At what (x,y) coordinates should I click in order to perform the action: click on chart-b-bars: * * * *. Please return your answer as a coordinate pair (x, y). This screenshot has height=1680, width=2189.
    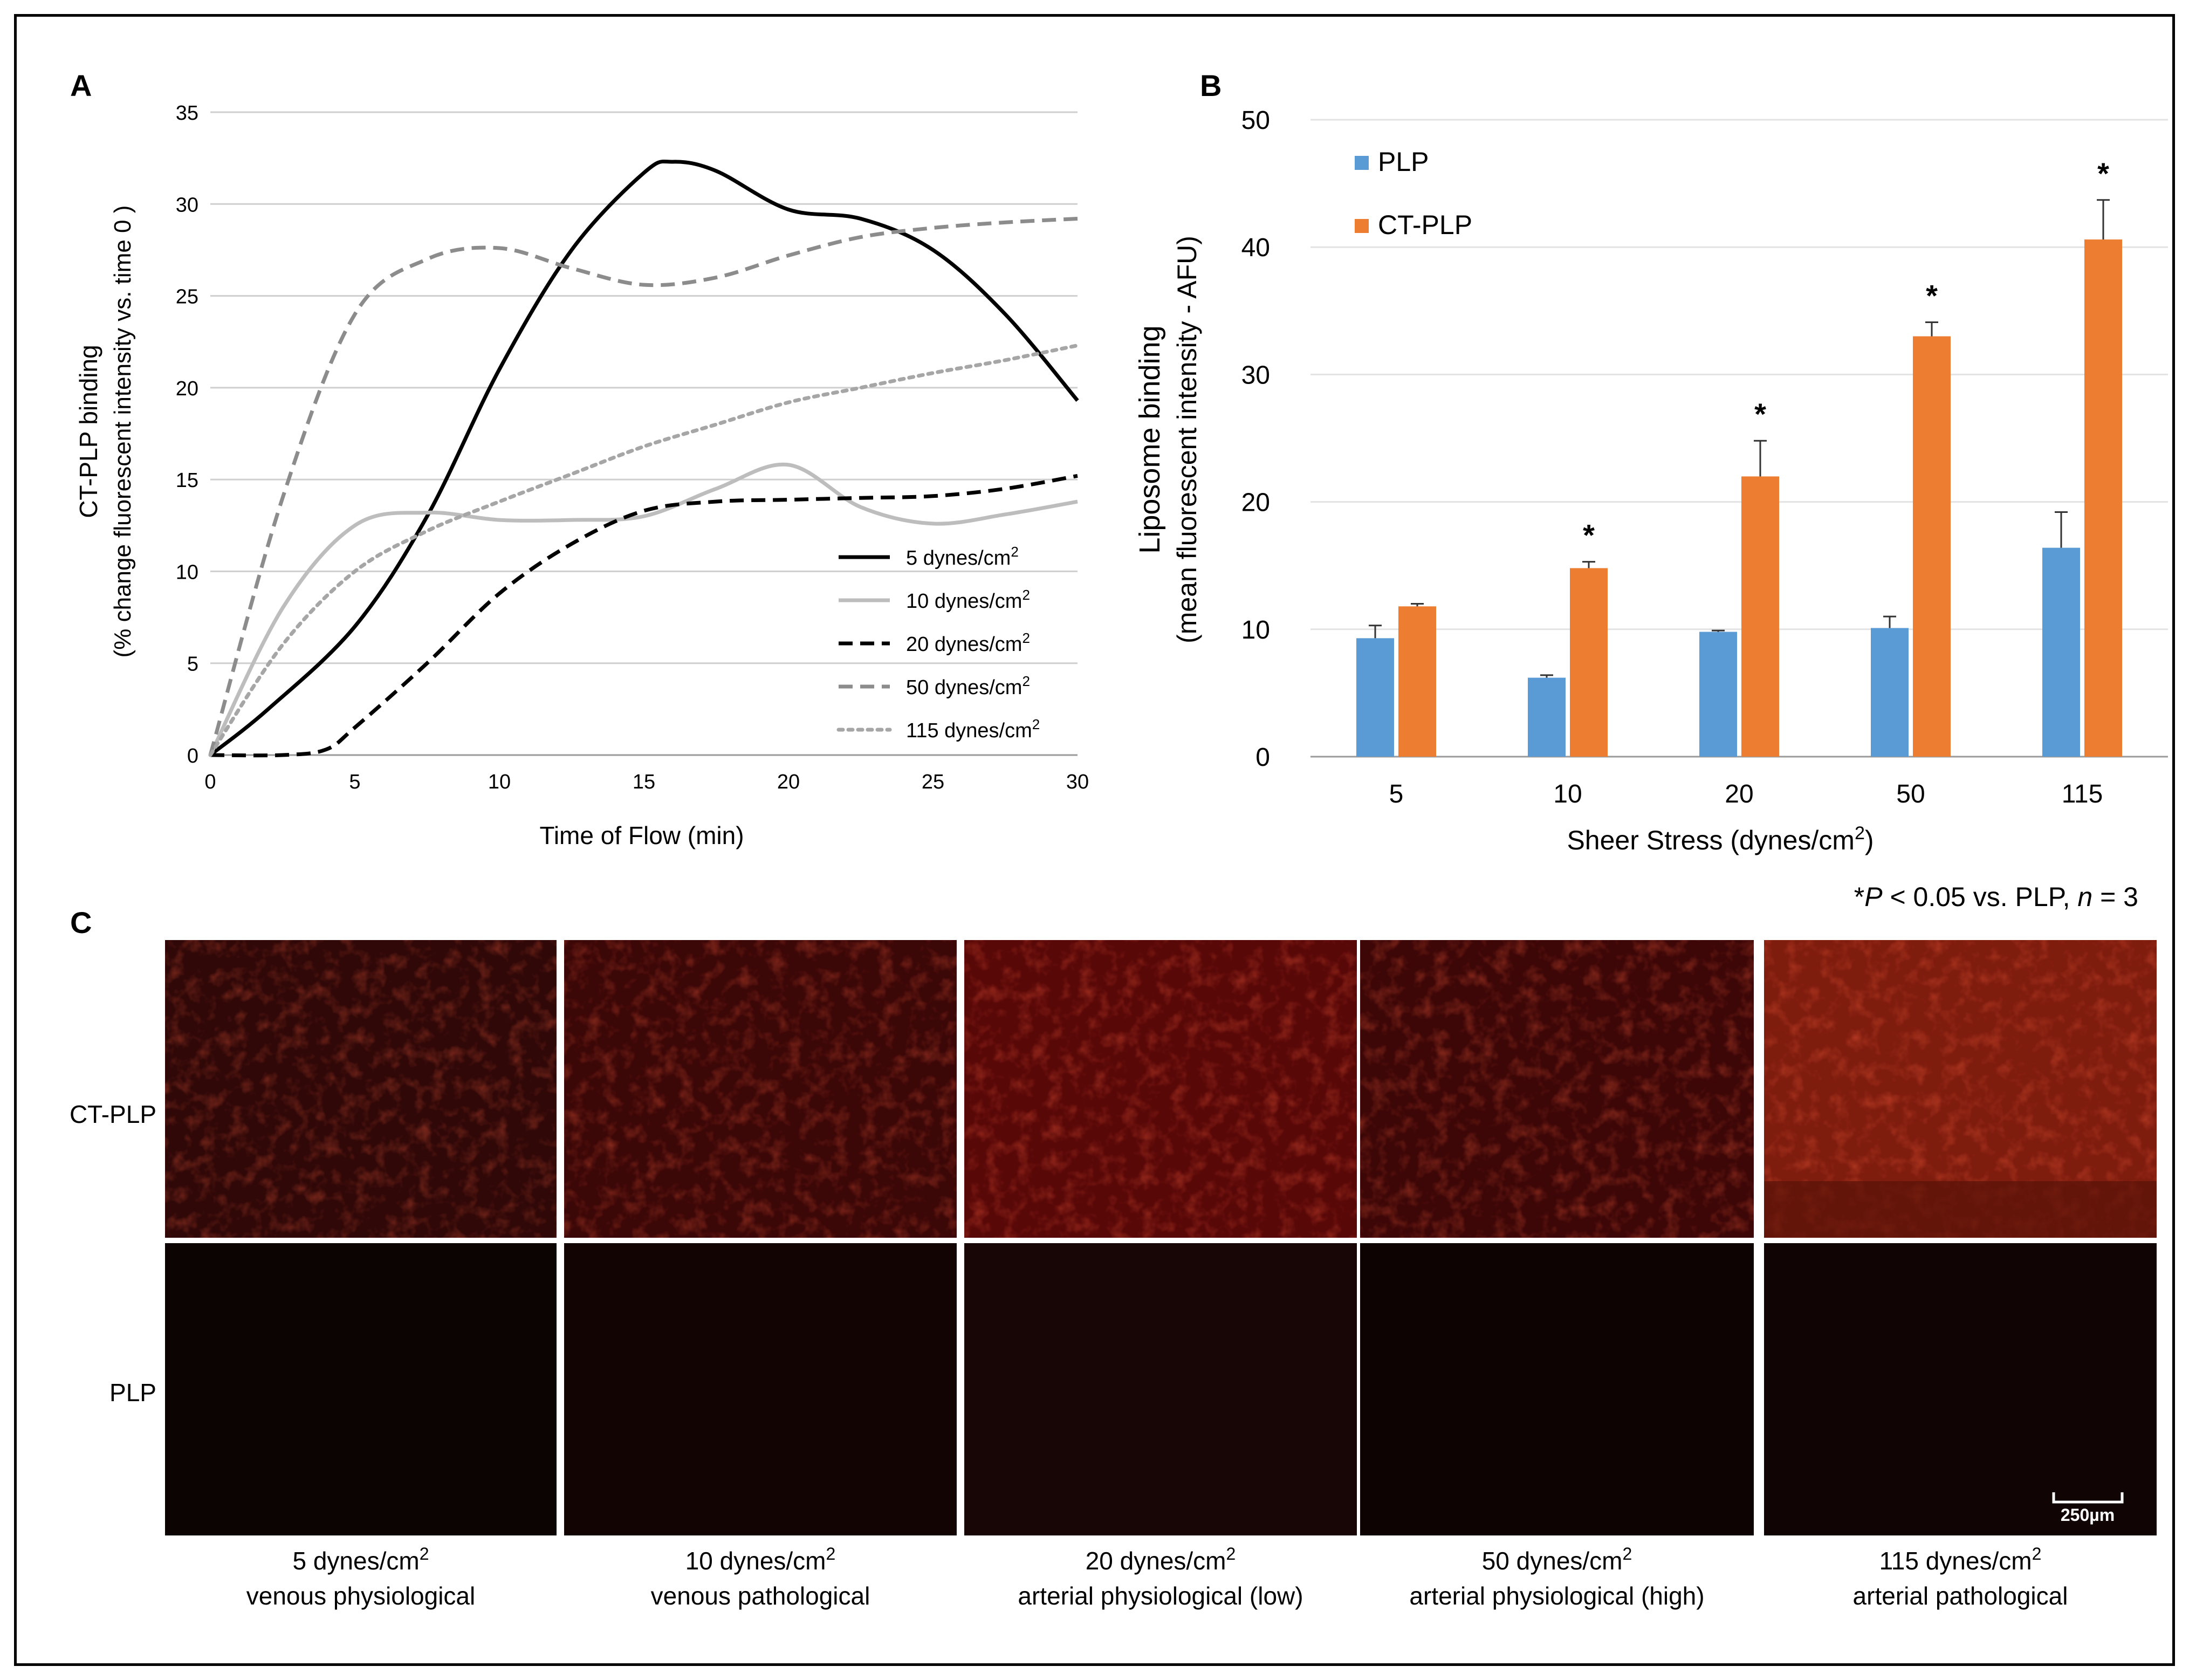
    Looking at the image, I should click on (1739, 456).